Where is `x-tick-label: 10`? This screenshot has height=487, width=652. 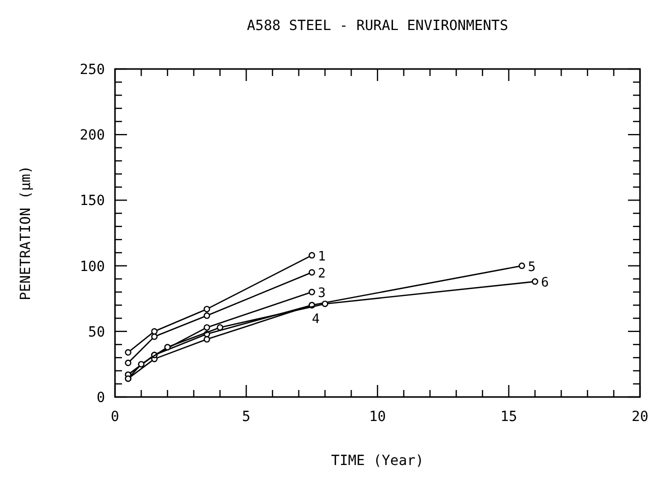 x-tick-label: 10 is located at coordinates (377, 417).